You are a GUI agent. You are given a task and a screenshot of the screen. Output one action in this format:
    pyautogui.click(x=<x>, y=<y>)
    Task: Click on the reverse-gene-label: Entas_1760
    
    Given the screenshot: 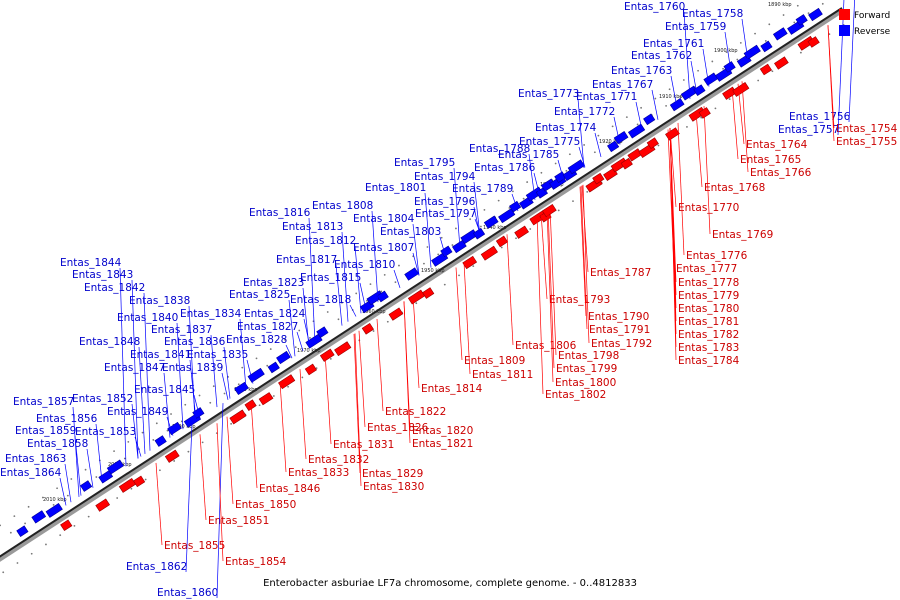 What is the action you would take?
    pyautogui.click(x=654, y=7)
    